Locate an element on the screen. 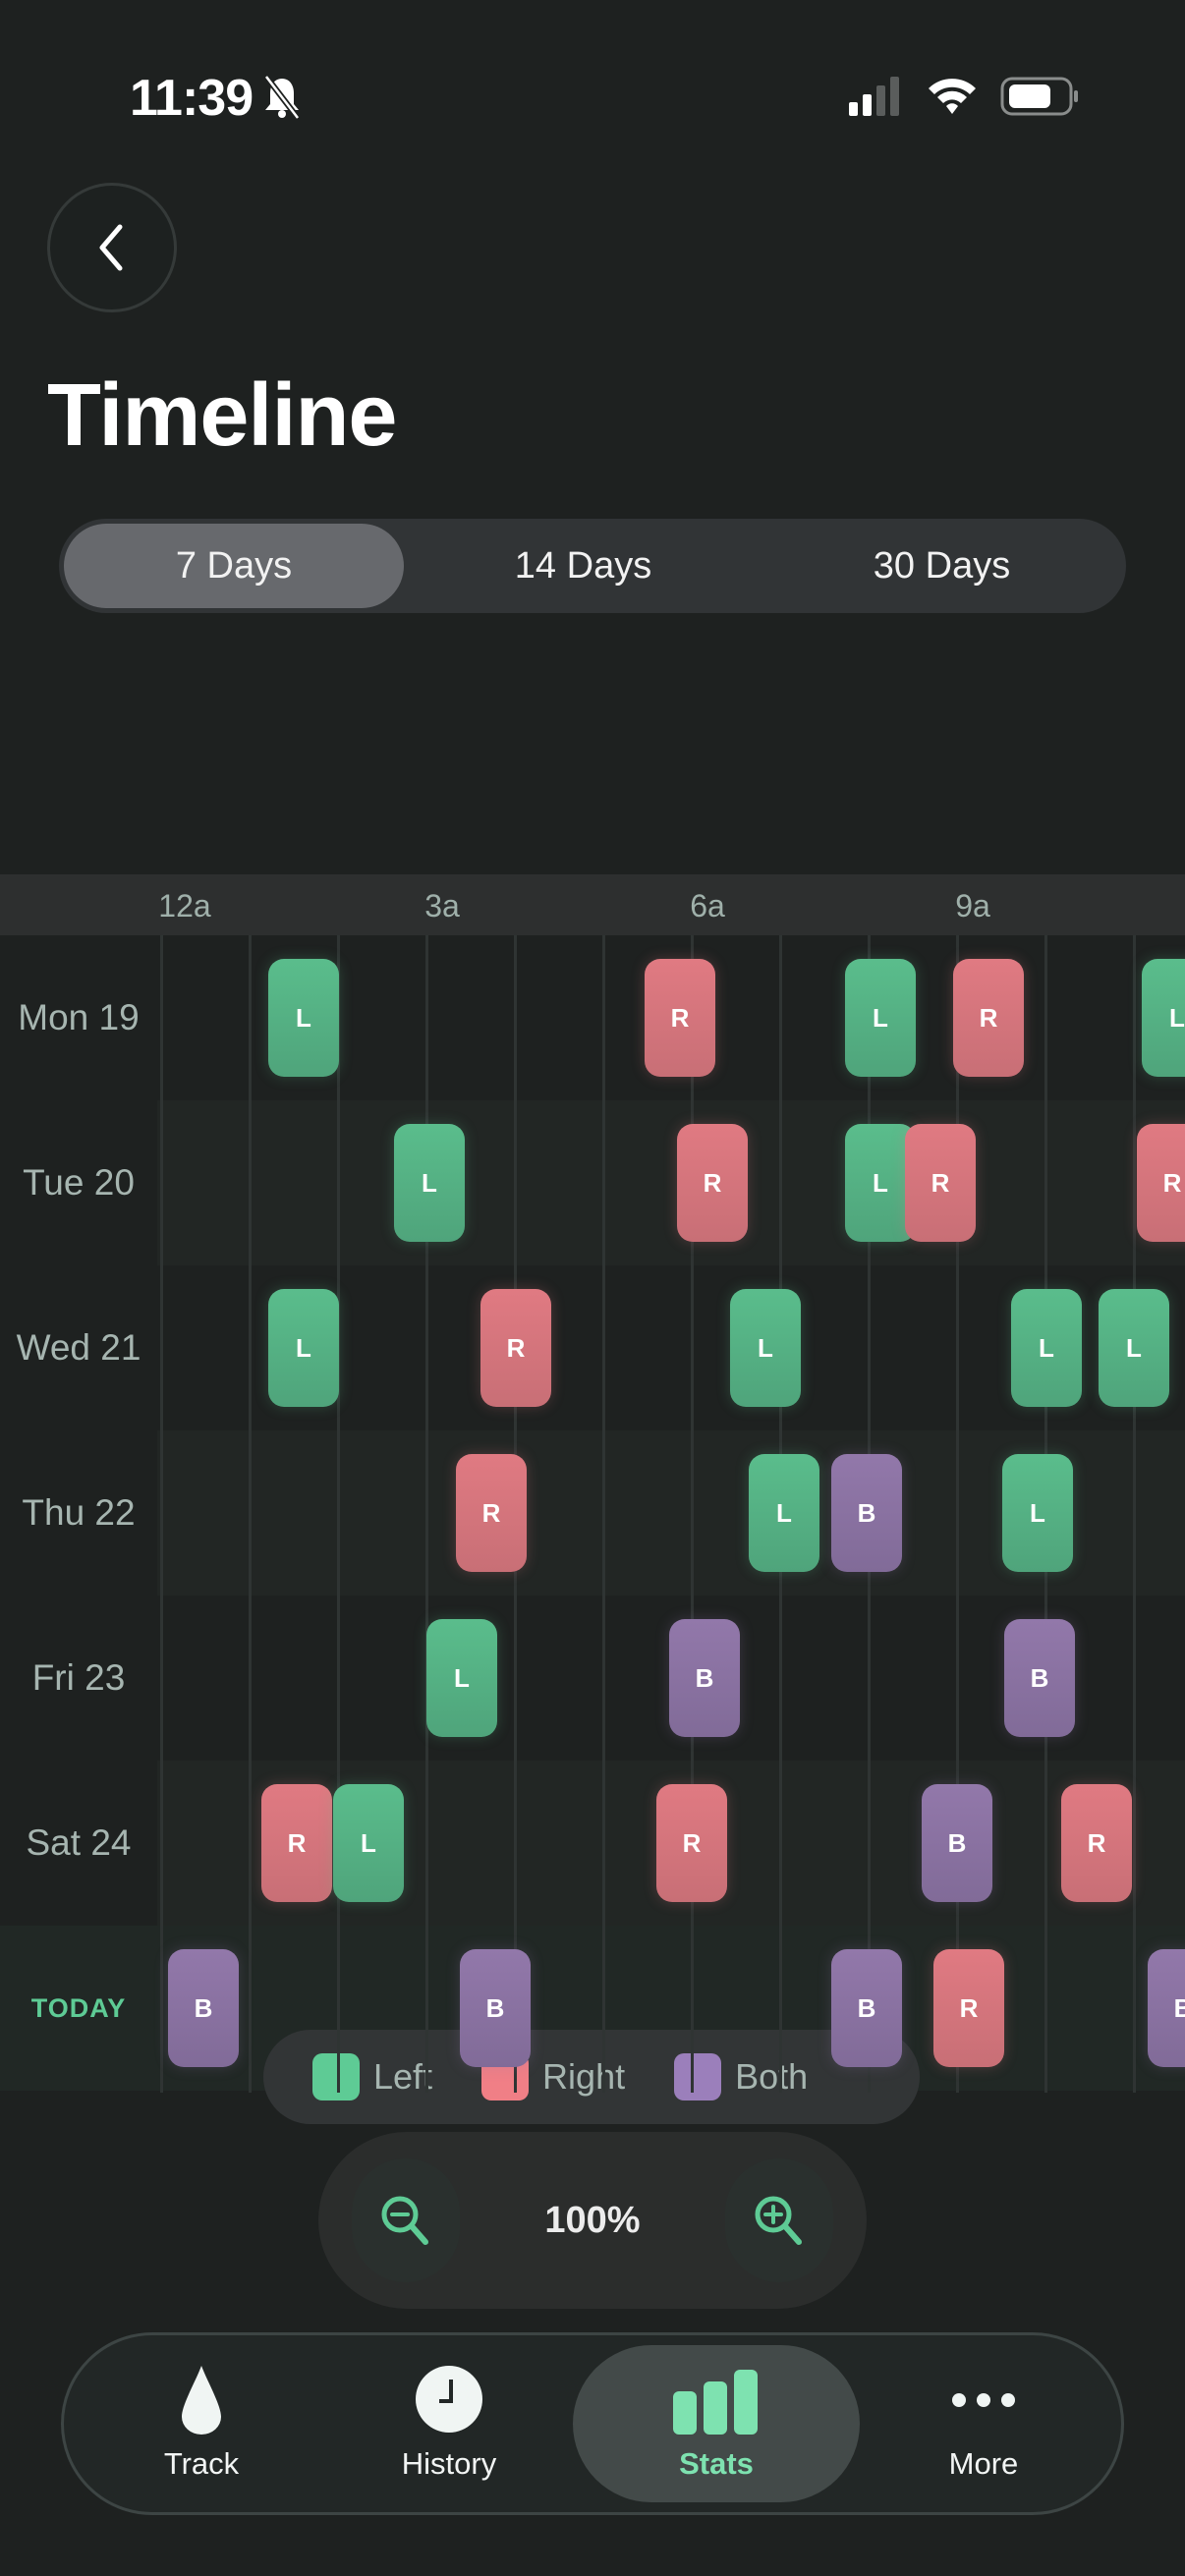 The width and height of the screenshot is (1185, 2576). tab-label: Track is located at coordinates (201, 2463).